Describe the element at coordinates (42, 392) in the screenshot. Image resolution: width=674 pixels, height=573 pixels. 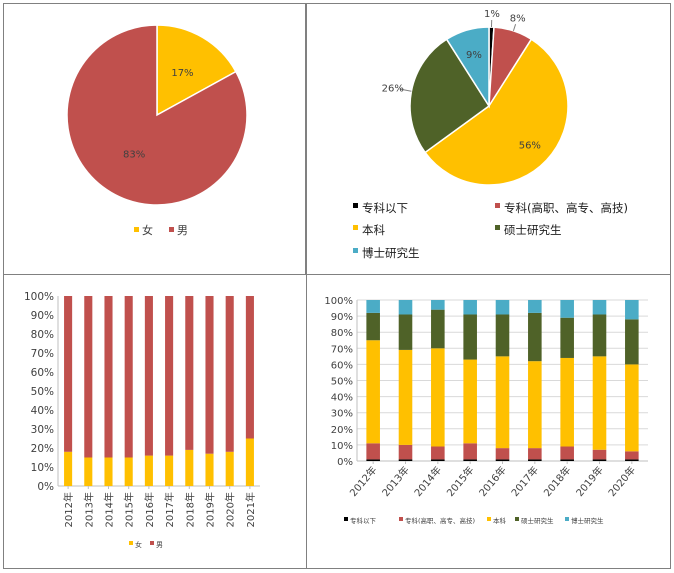
I see `y-tick-label: 50%` at that location.